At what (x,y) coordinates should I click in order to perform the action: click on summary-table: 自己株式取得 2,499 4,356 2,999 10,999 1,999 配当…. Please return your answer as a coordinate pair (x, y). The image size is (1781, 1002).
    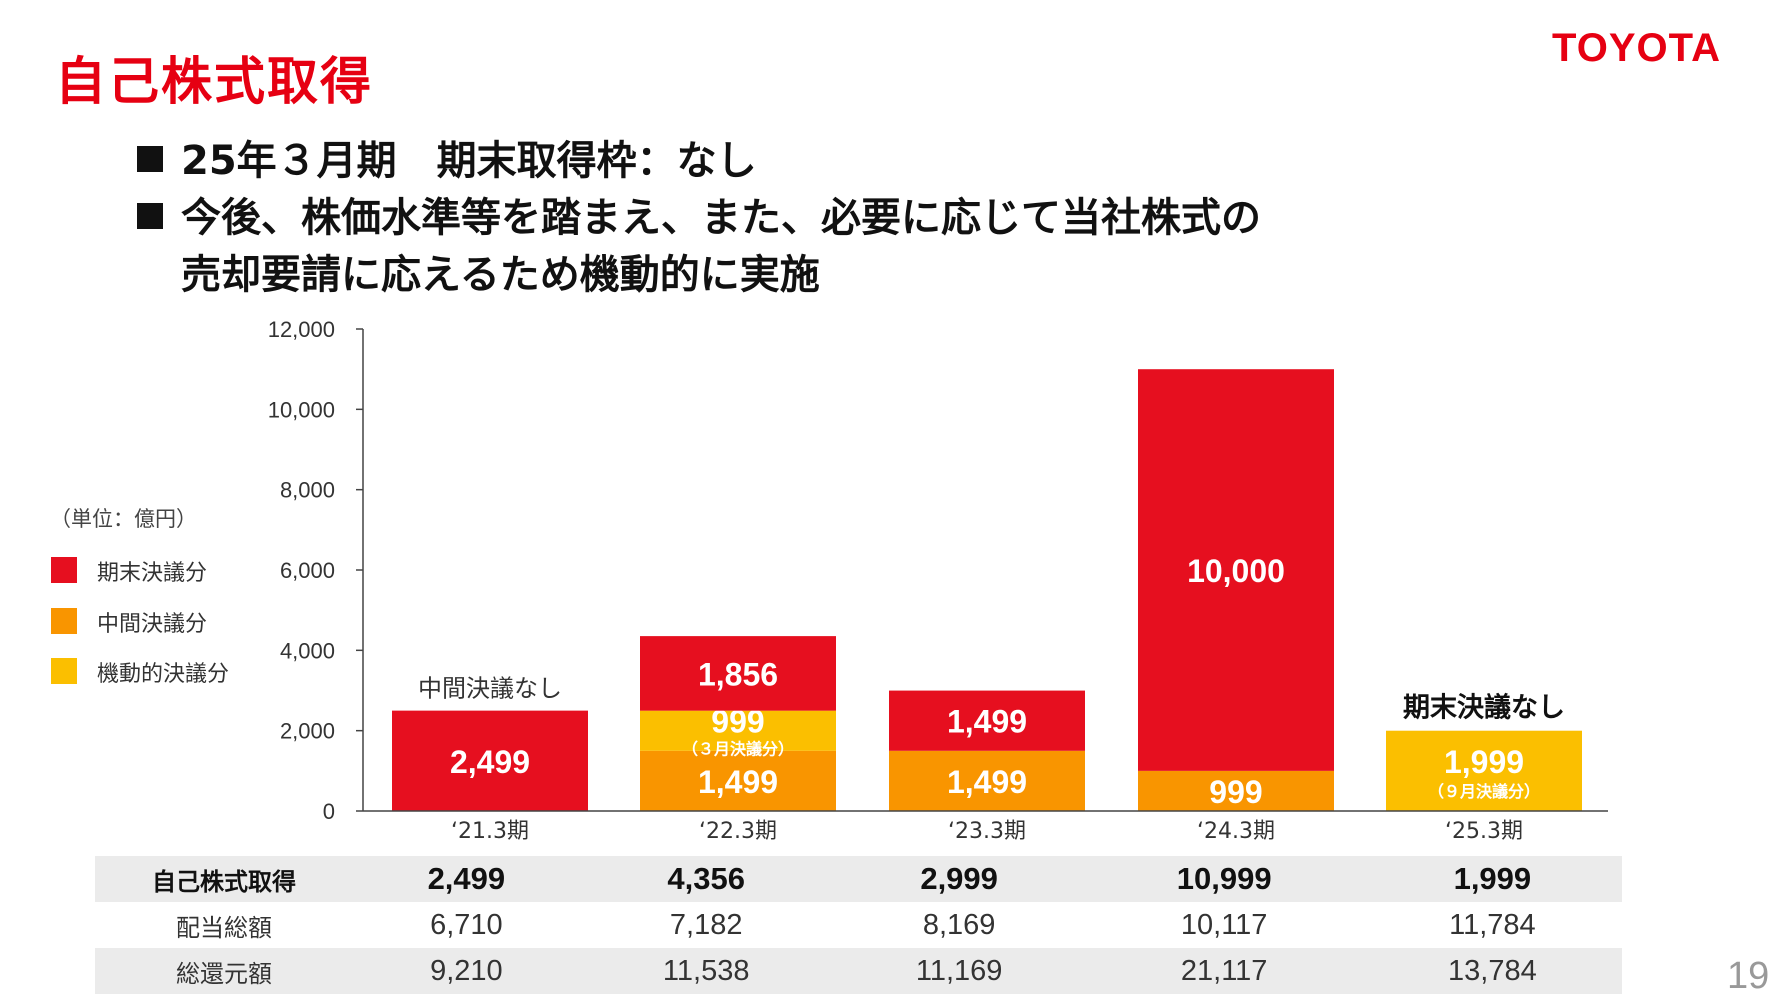
    Looking at the image, I should click on (858, 925).